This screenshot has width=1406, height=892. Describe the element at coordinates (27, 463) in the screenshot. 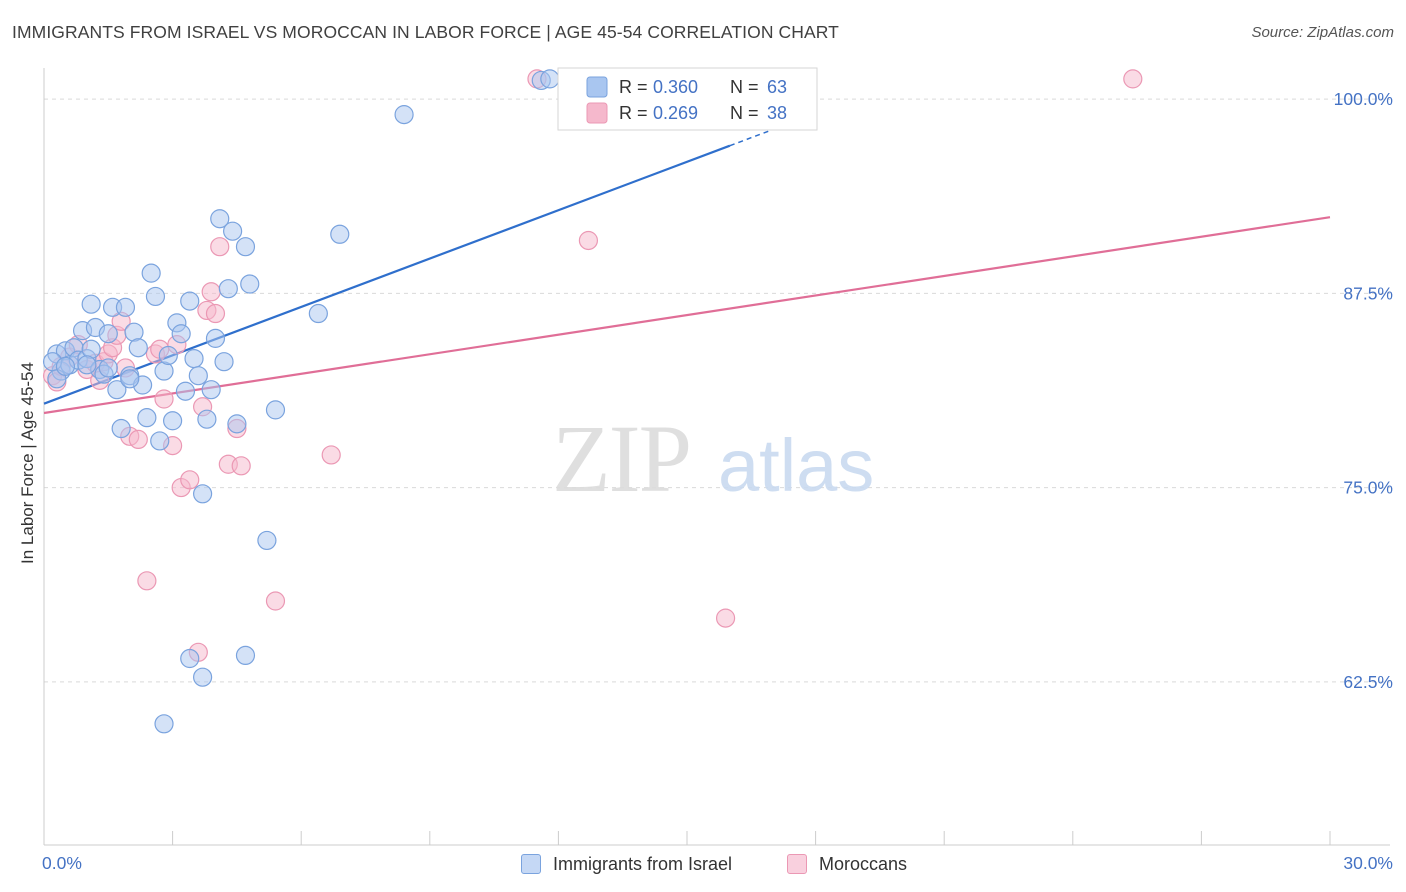

I see `y-axis-title: In Labor Force | Age 45-54` at that location.